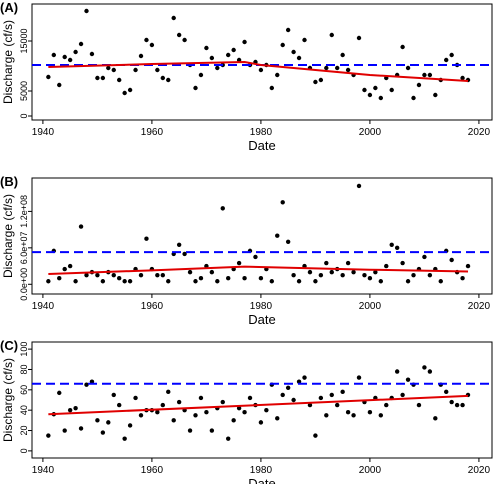 The height and width of the screenshot is (484, 500). What do you see at coordinates (24, 247) in the screenshot?
I see `y-tick-label: 6.0e+07` at bounding box center [24, 247].